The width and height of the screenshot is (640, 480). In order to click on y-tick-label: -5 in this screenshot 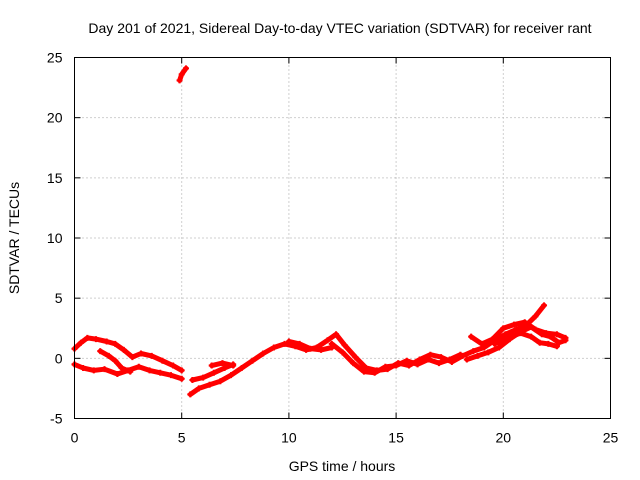, I will do `click(56, 419)`.